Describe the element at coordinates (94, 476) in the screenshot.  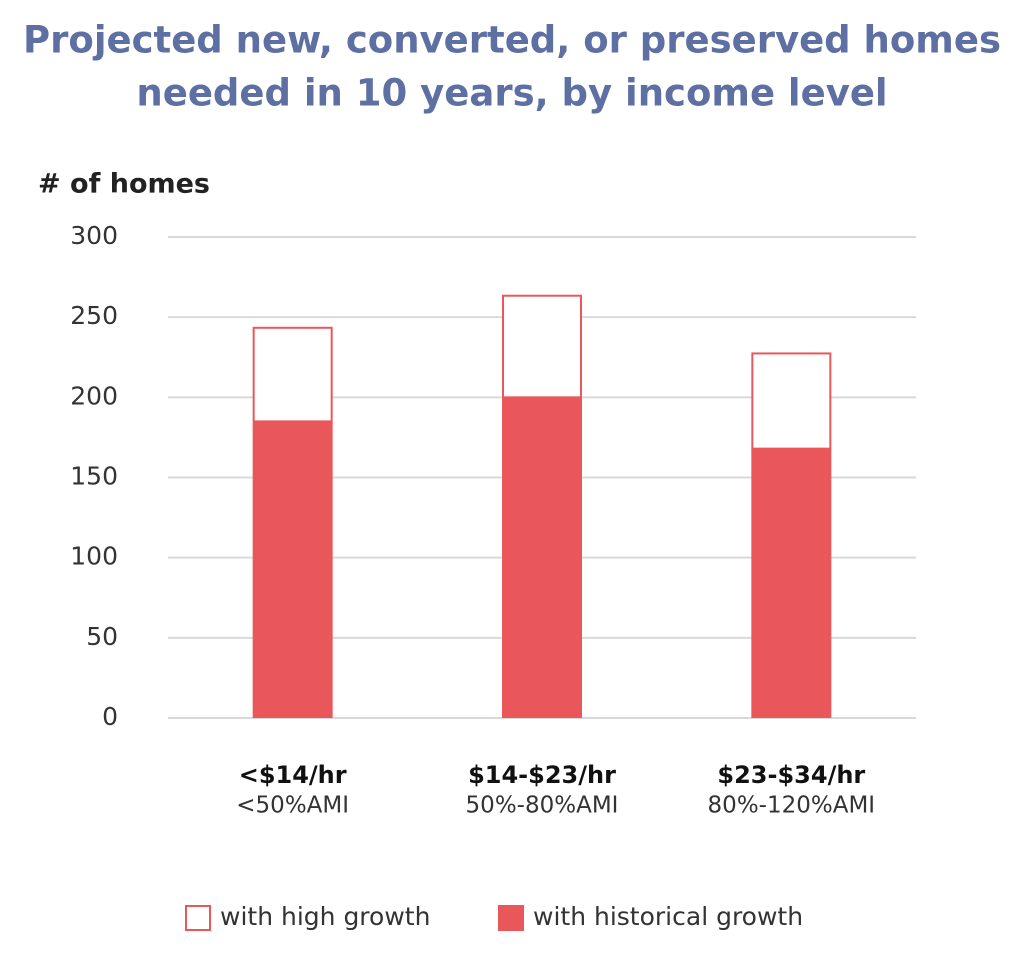
I see `y-tick-label: 150` at that location.